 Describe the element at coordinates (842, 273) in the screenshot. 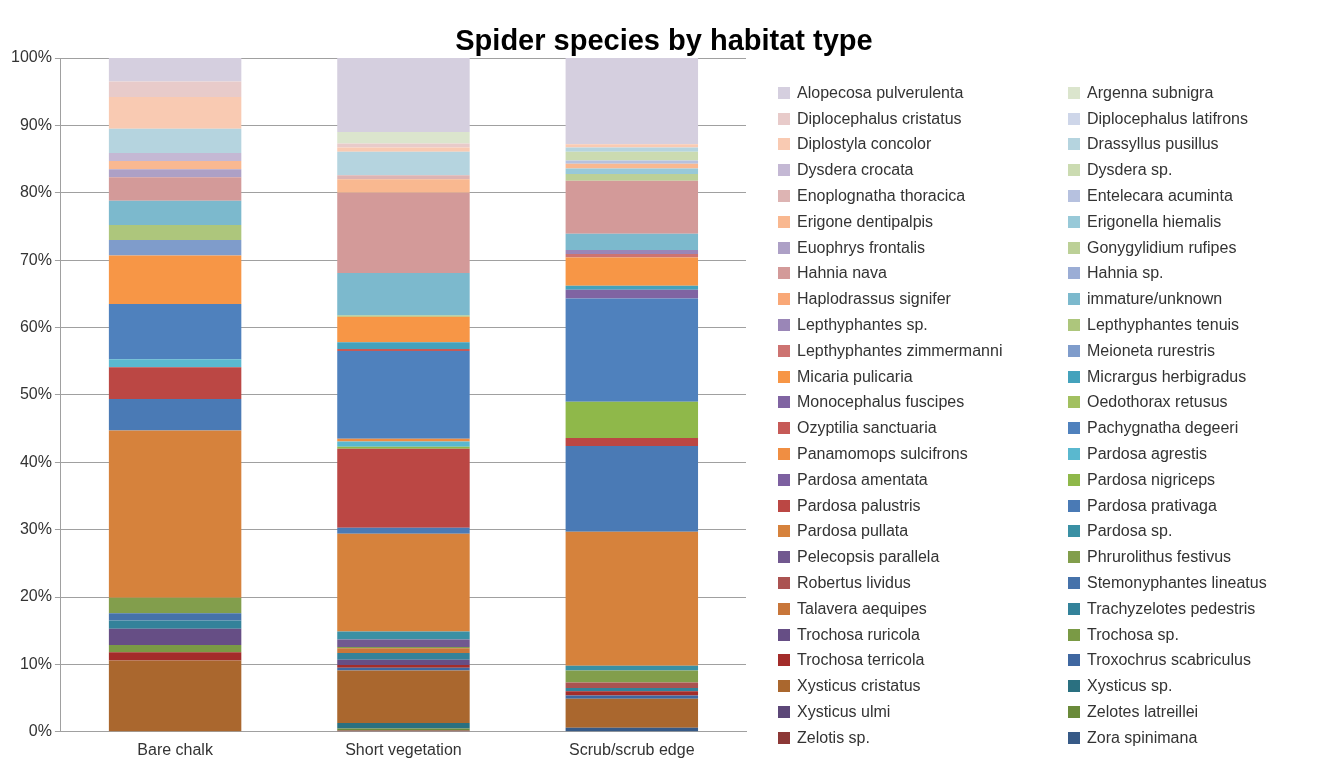

I see `legend-label: Hahnia nava` at that location.